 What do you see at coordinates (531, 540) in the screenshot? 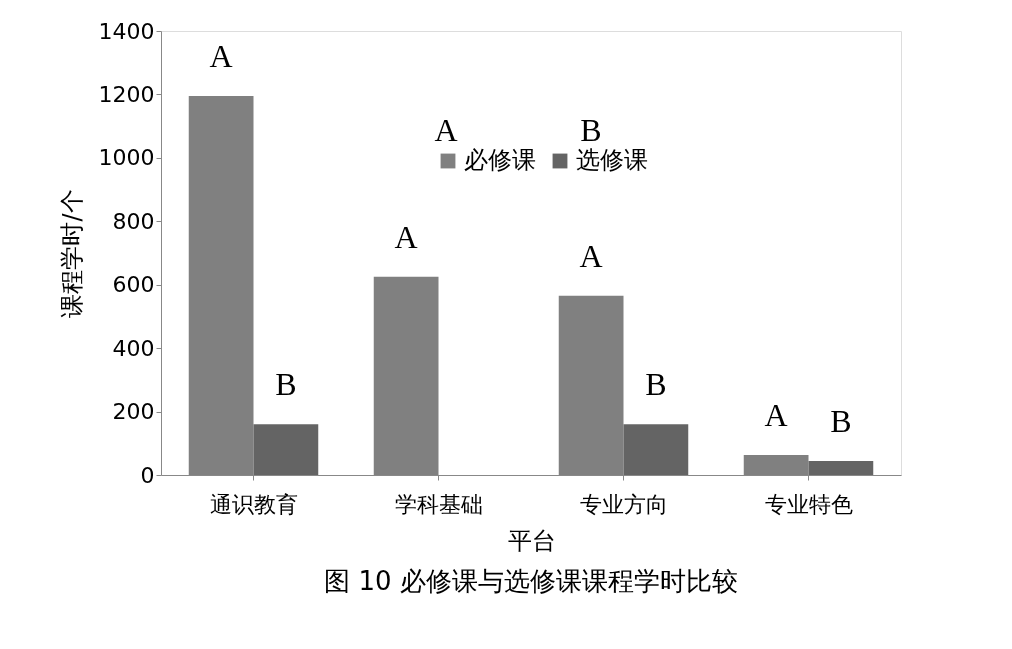
I see `x-axis-title: 平台` at bounding box center [531, 540].